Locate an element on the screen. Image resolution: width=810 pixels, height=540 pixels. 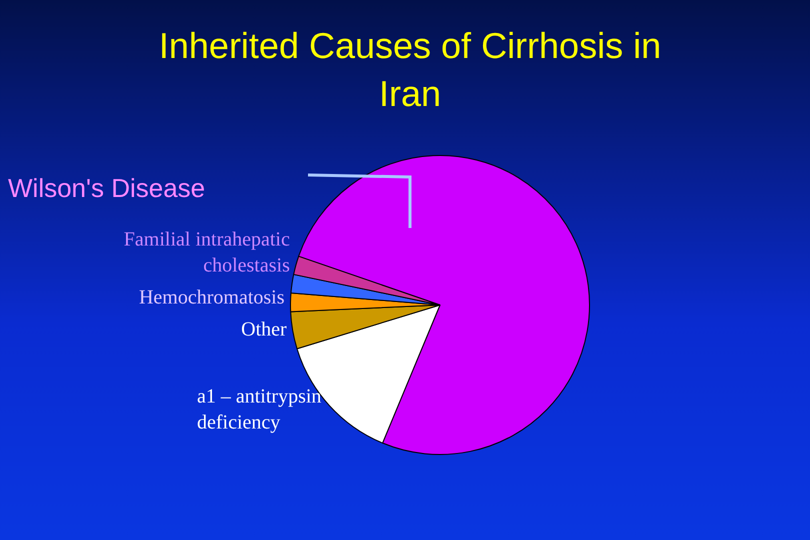
slice-label: Other is located at coordinates (264, 329).